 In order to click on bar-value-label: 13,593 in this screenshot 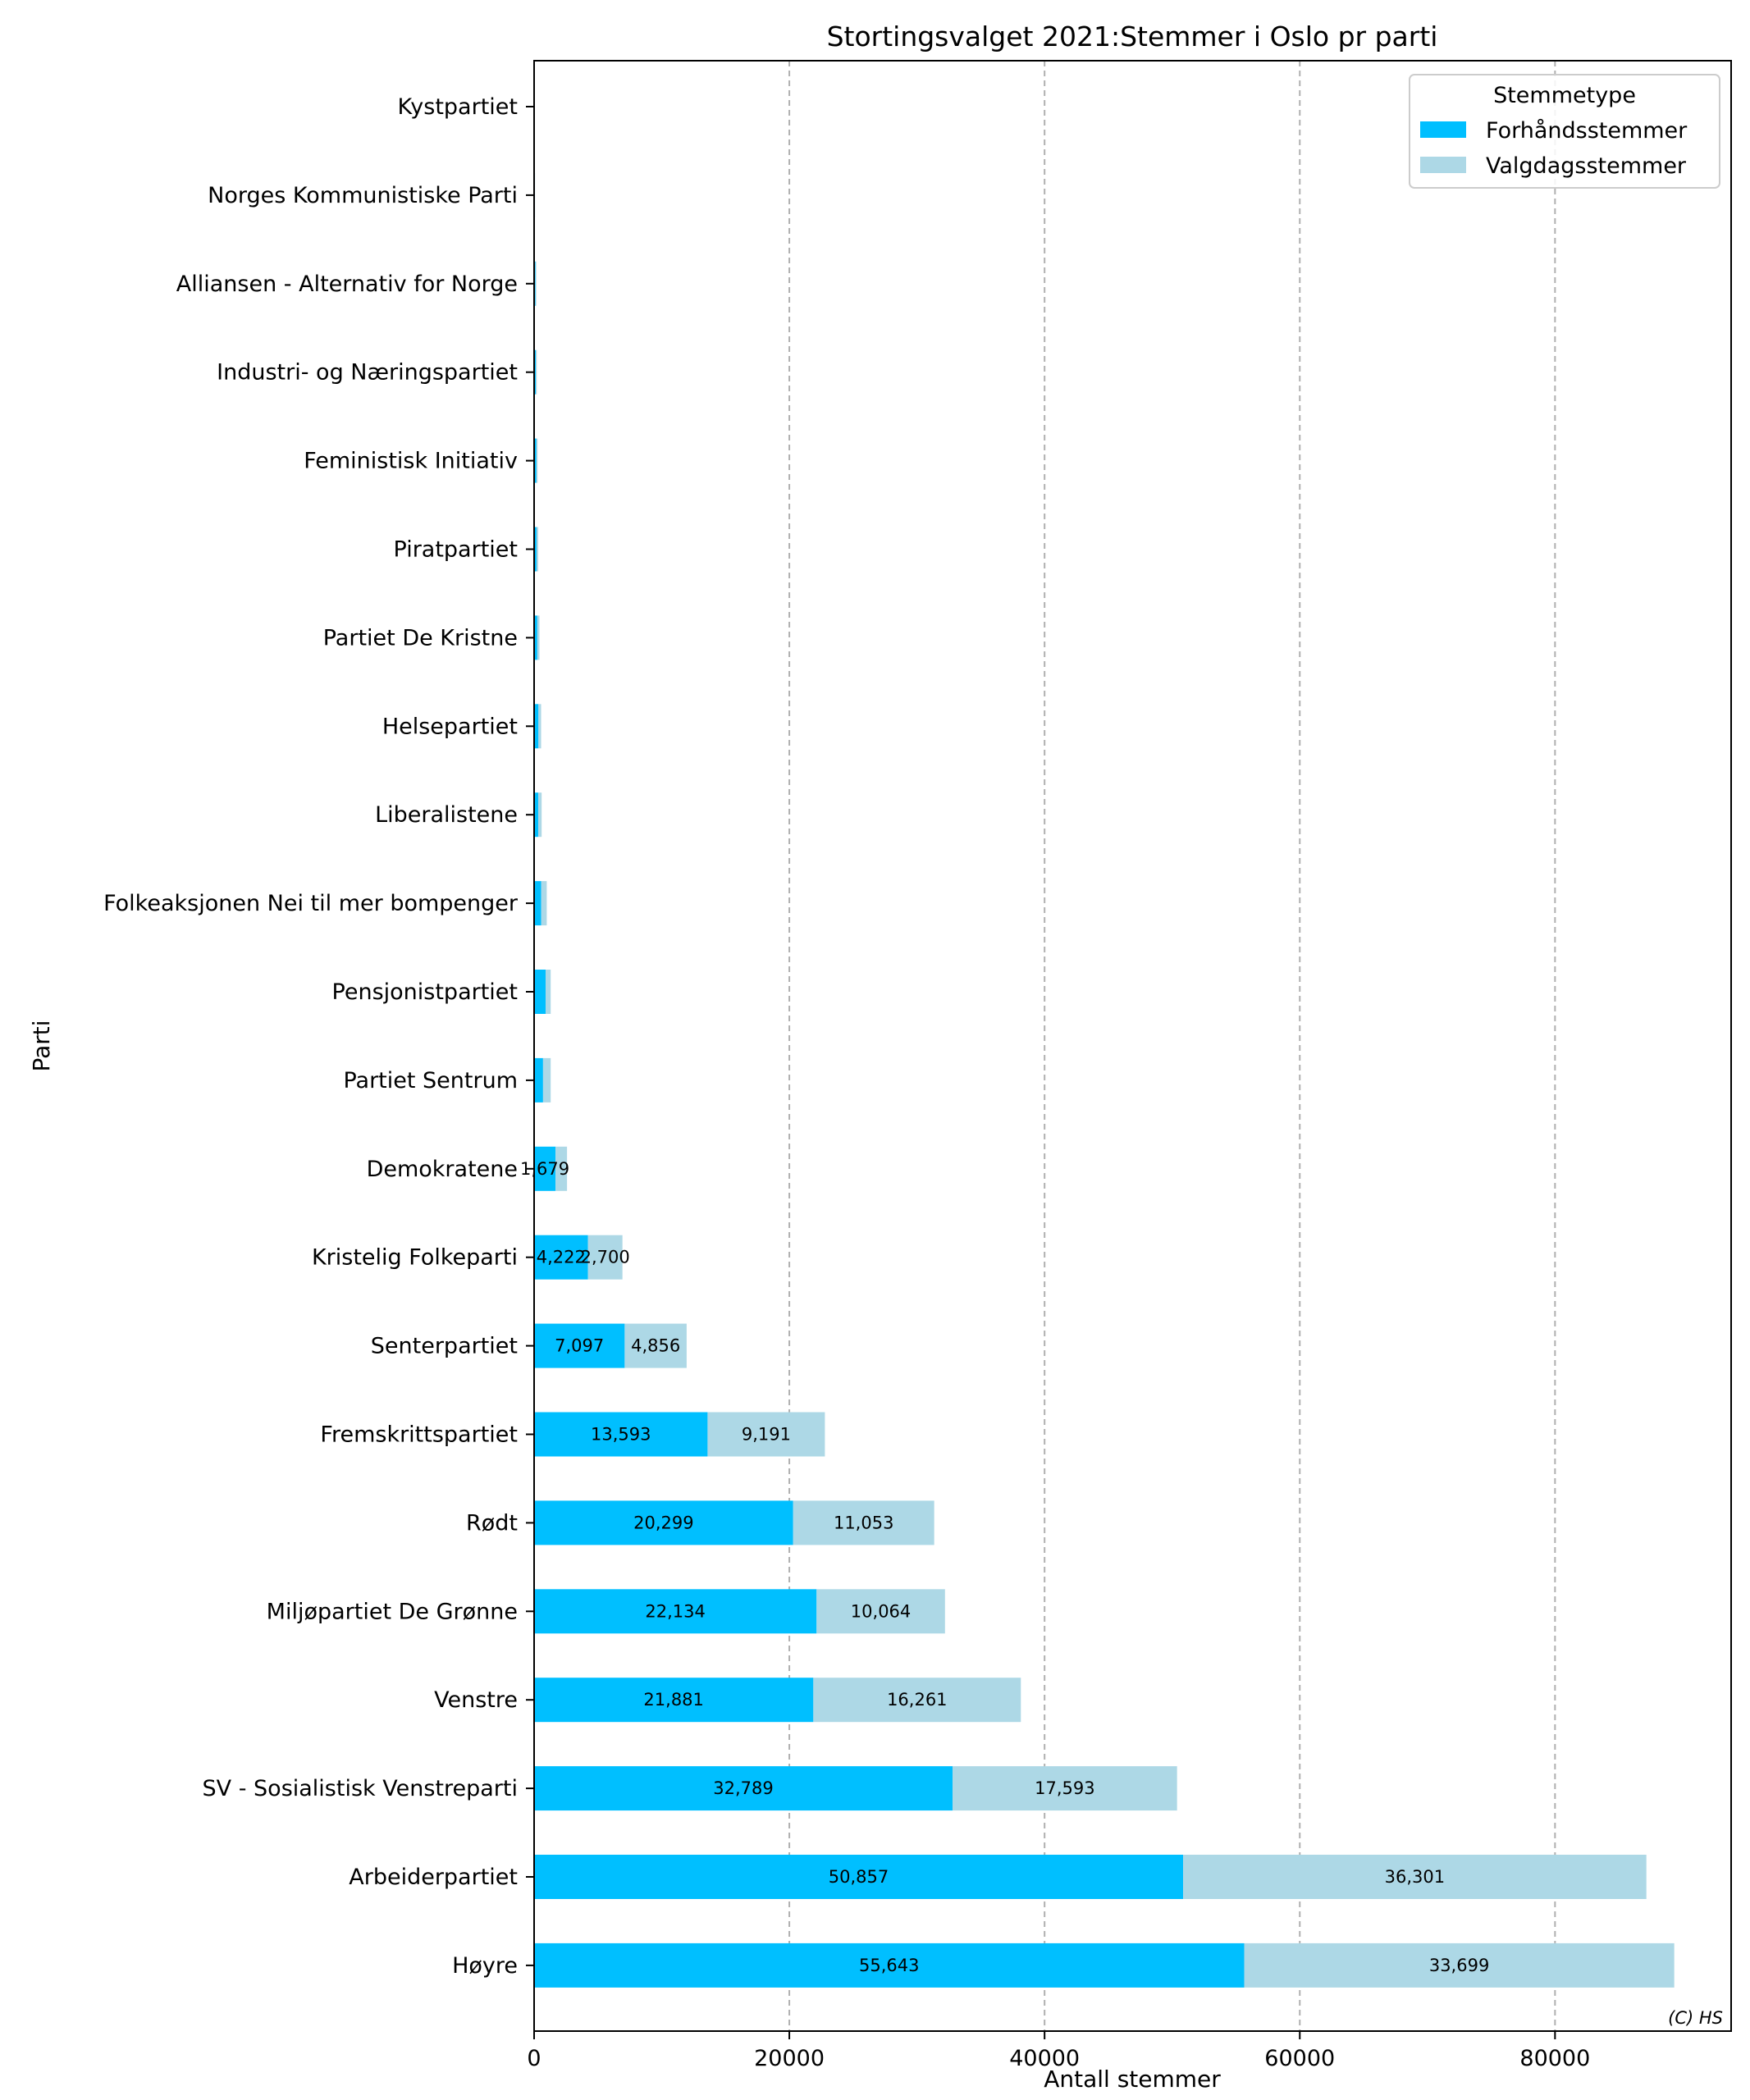, I will do `click(621, 1435)`.